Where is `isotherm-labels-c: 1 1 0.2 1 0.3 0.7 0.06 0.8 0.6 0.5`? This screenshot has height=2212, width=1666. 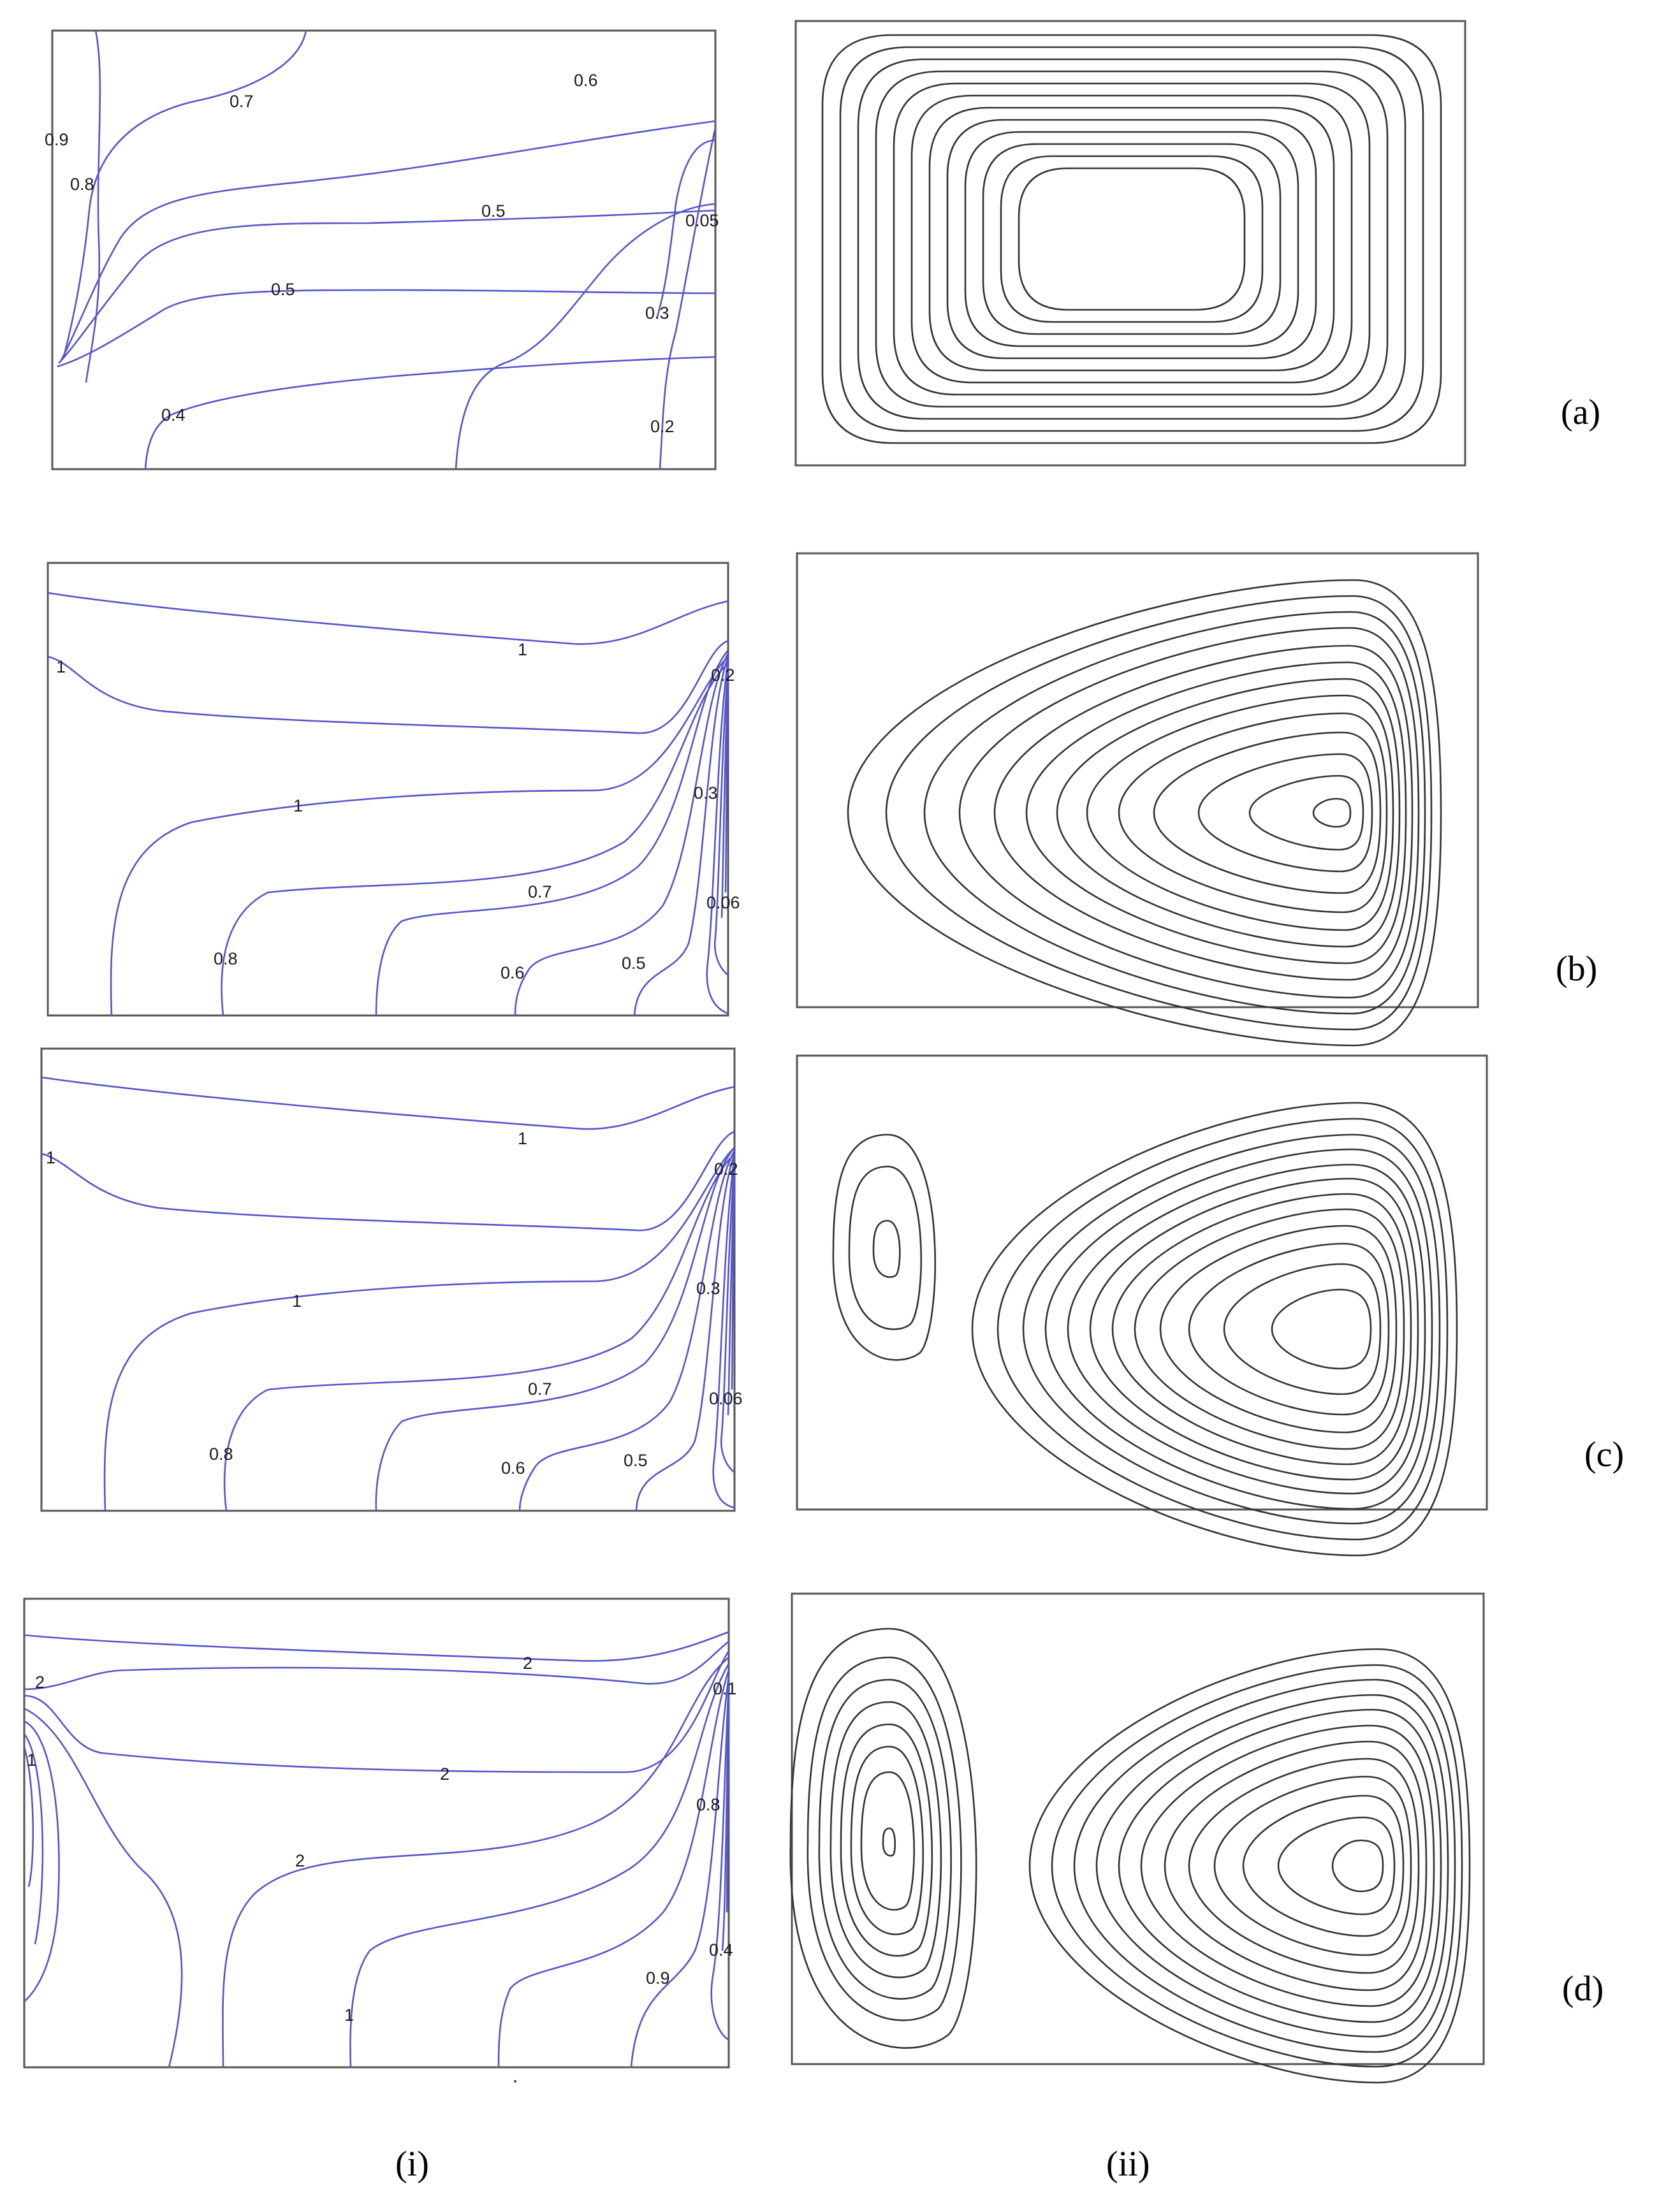
isotherm-labels-c: 1 1 0.2 1 0.3 0.7 0.06 0.8 0.6 0.5 is located at coordinates (394, 1303).